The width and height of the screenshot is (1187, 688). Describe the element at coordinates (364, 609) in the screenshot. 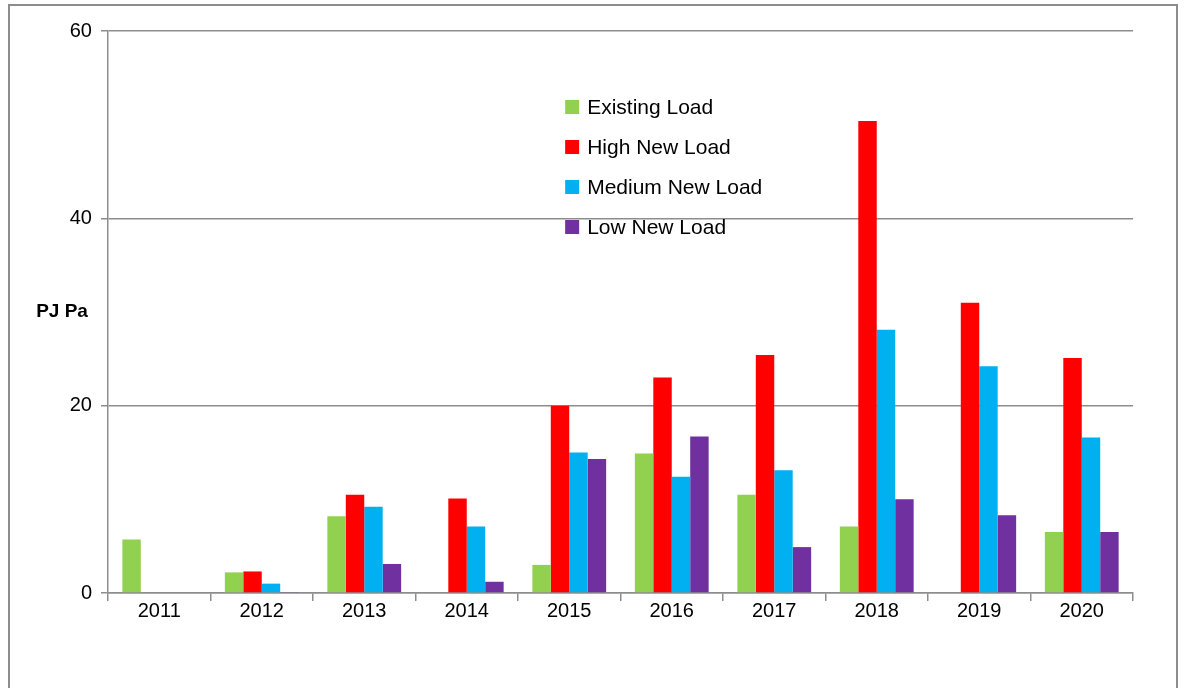

I see `x-tick-label: 2013` at that location.